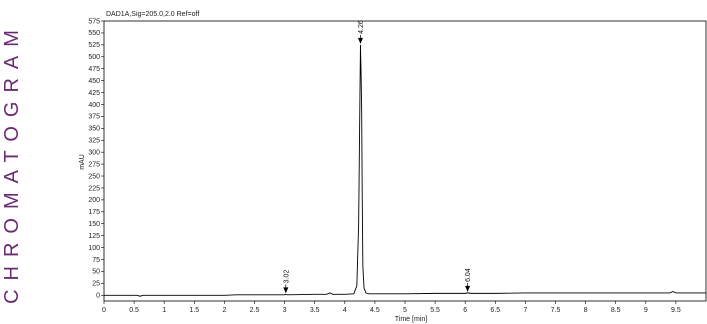 The width and height of the screenshot is (707, 324). I want to click on x-tick-label: 1, so click(164, 310).